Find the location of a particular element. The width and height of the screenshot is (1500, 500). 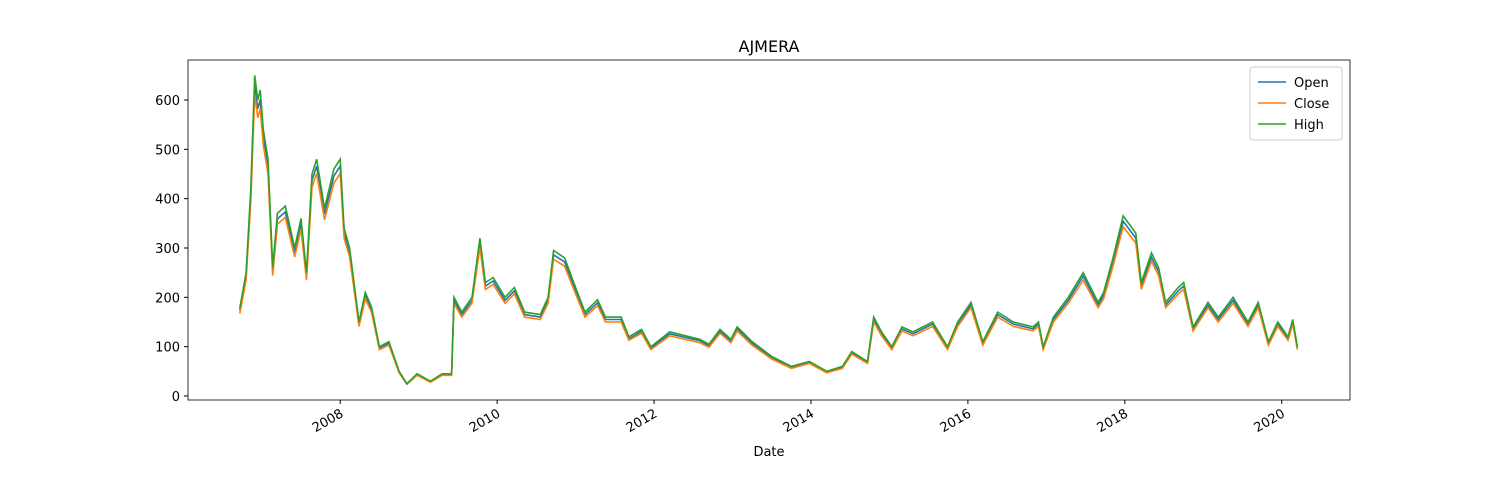

y-tick-label: 300 is located at coordinates (167, 249).